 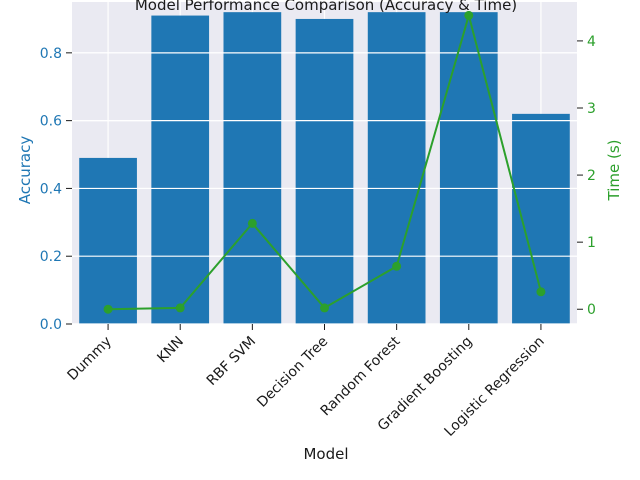 I want to click on x-tick-label: Dummy, so click(x=90, y=359).